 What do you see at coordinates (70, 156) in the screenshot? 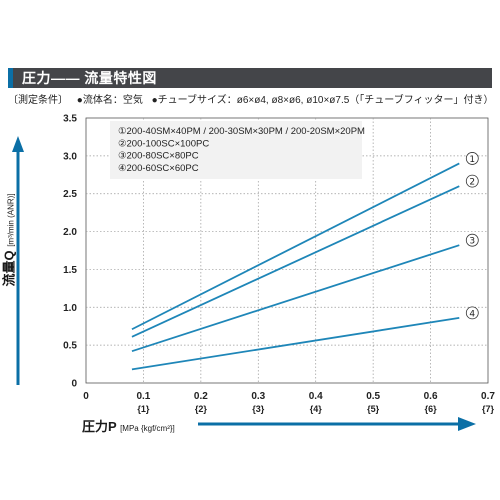
I see `y-tick-label: 3.0` at bounding box center [70, 156].